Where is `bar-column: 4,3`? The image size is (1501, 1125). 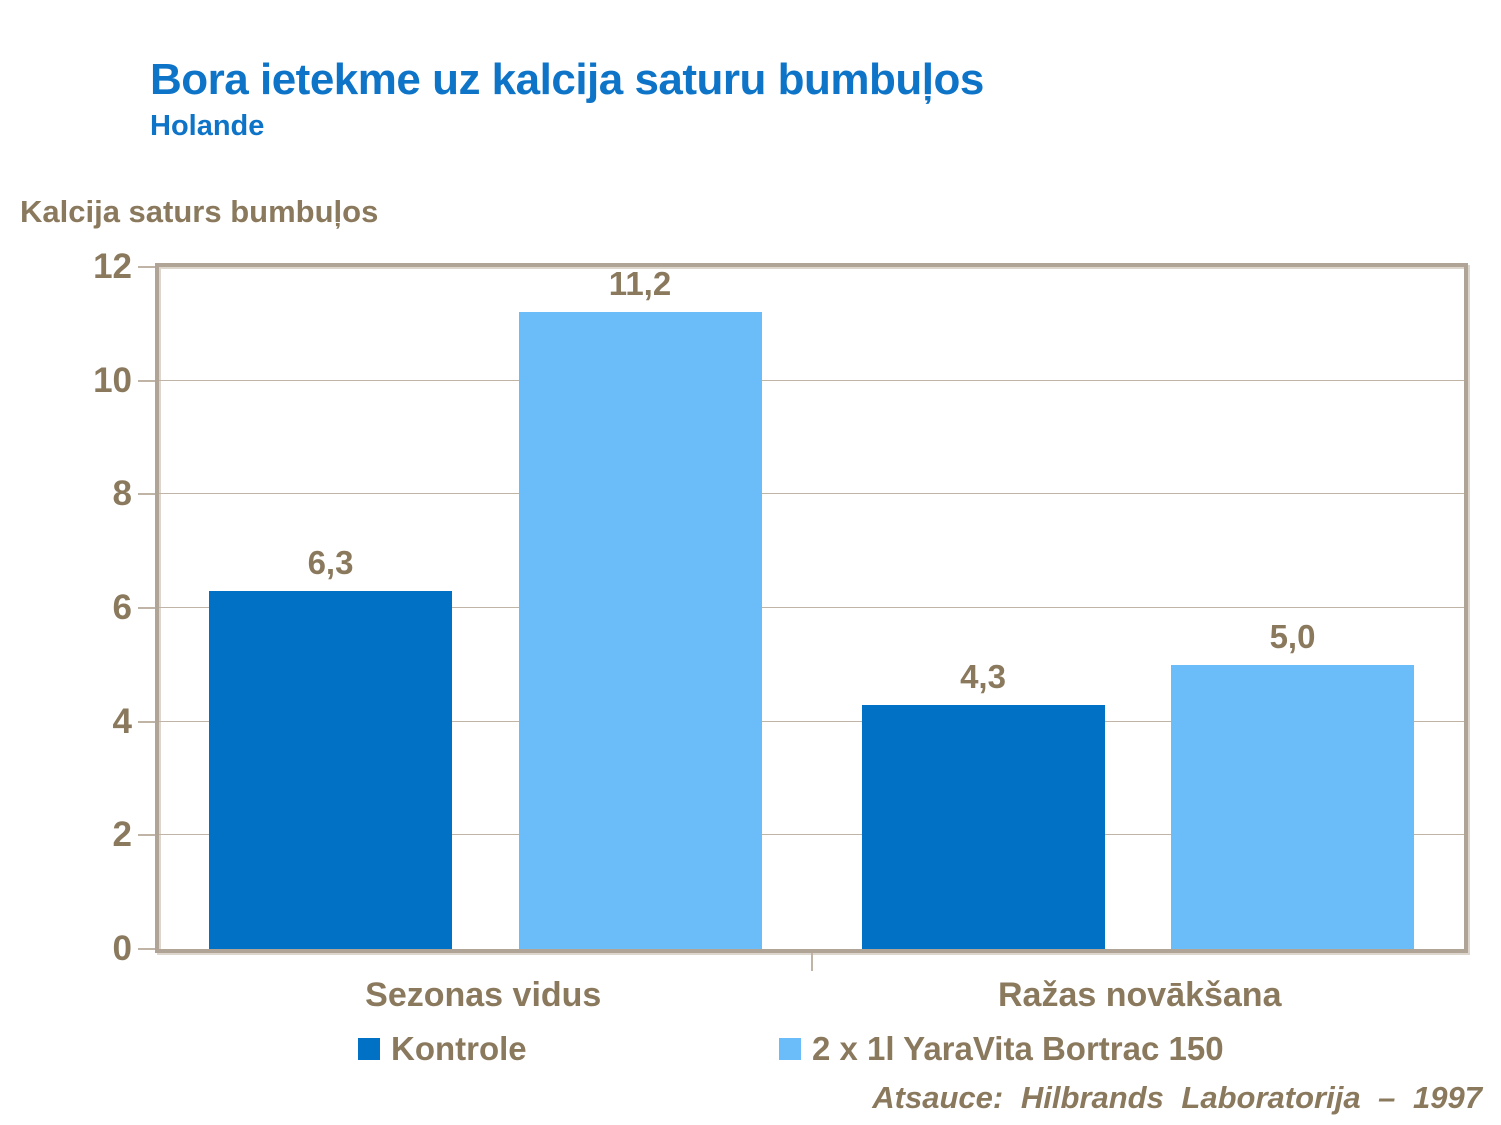 bar-column: 4,3 is located at coordinates (983, 608).